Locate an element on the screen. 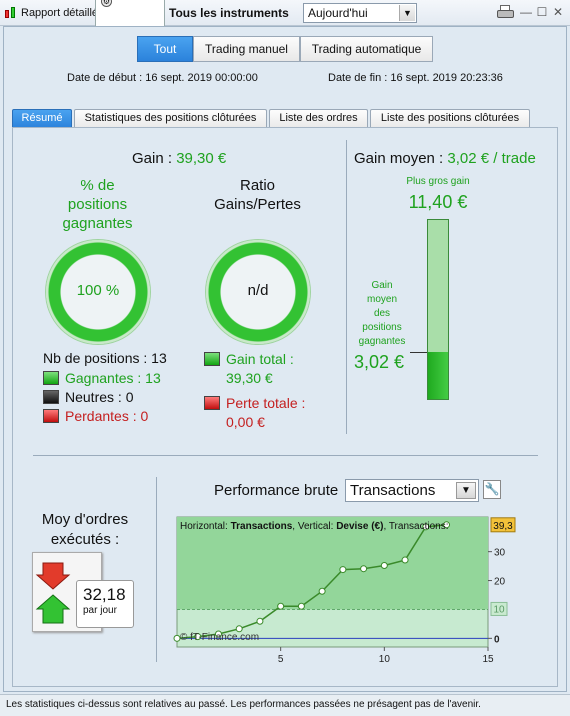 The width and height of the screenshot is (570, 716). avg-gain-caption-line: positions is located at coordinates (382, 327).